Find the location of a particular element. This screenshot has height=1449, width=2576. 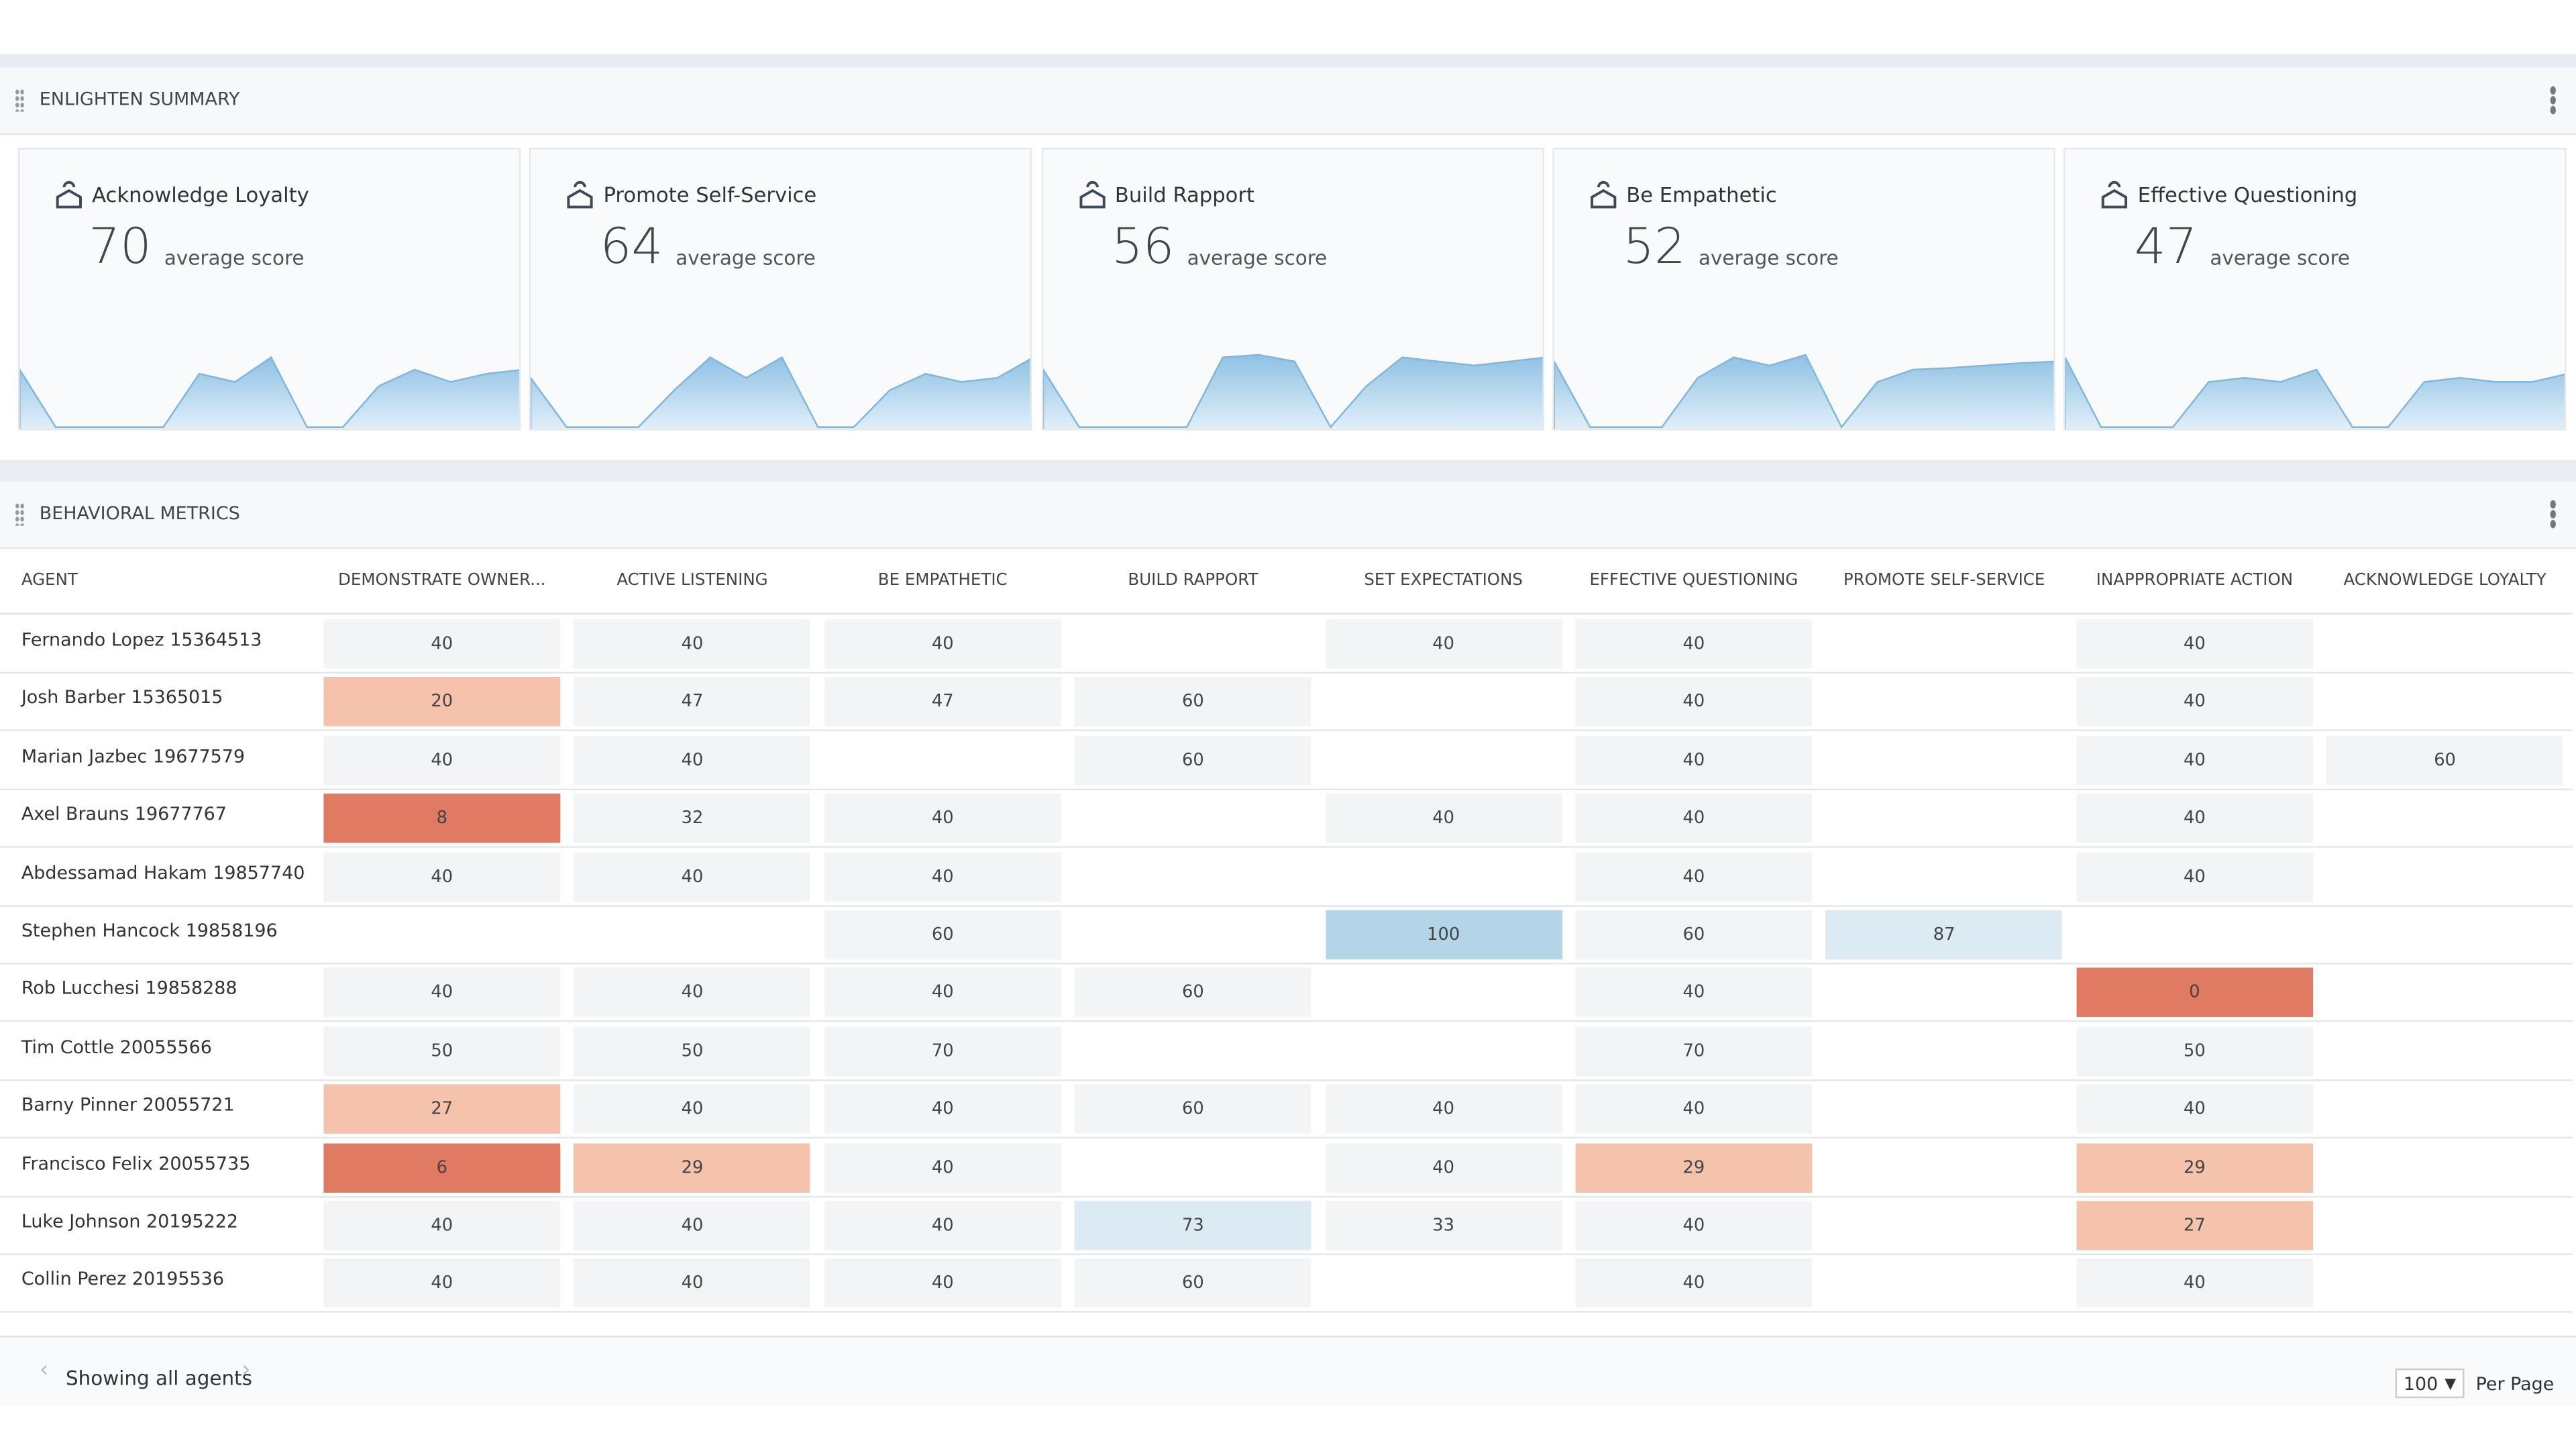

metric-cell: 6 is located at coordinates (442, 1167).